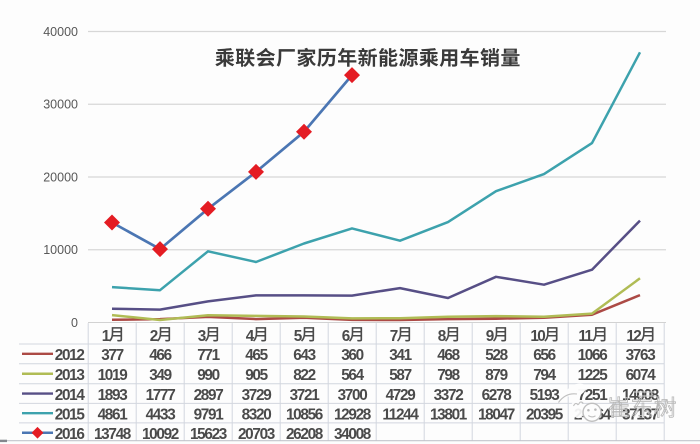  What do you see at coordinates (448, 375) in the screenshot?
I see `svg-text: 798` at bounding box center [448, 375].